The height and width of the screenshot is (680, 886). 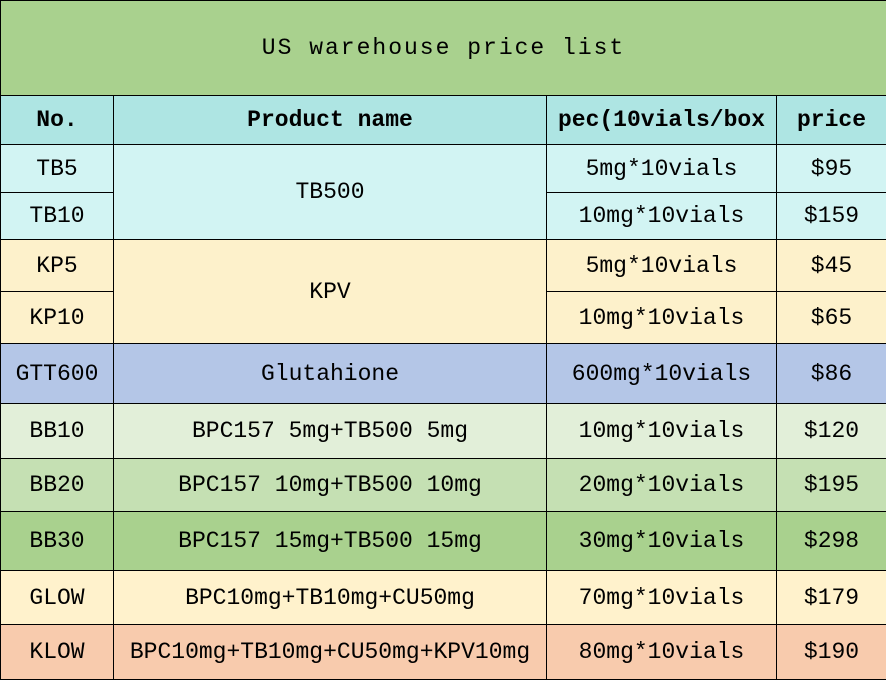 What do you see at coordinates (330, 652) in the screenshot?
I see `cell-product: BPC10mg+TB10mg+CU50mg+KPV10mg` at bounding box center [330, 652].